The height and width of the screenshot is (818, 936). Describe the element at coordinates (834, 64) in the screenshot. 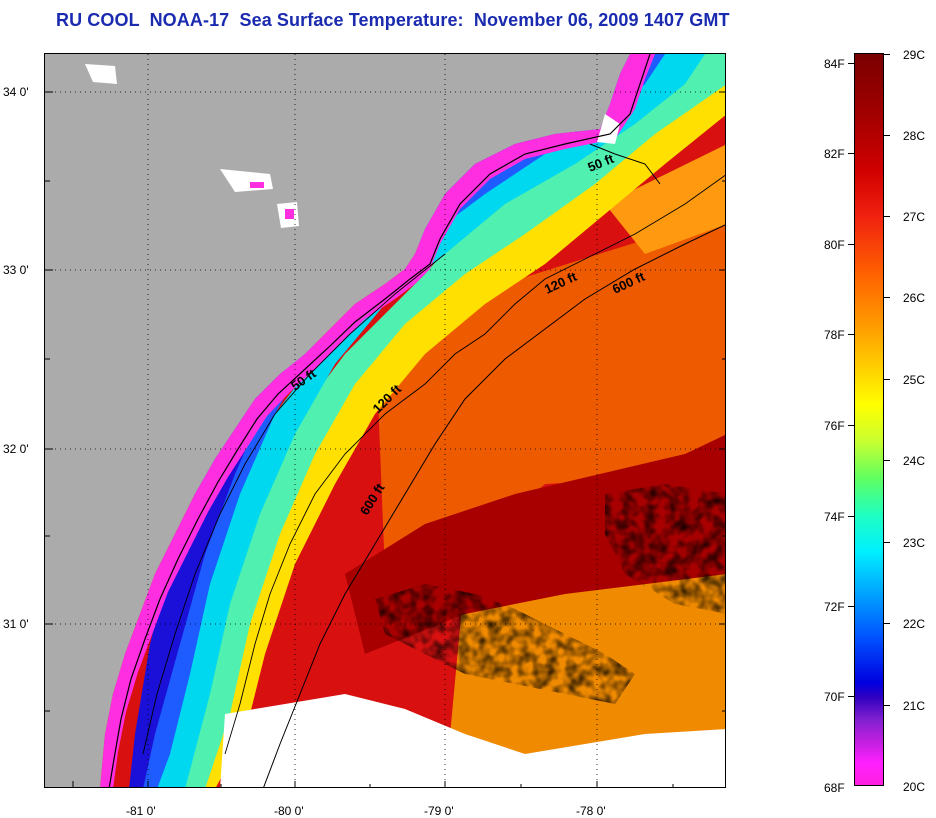

I see `colorbar-label-fahrenheit: 84F` at that location.